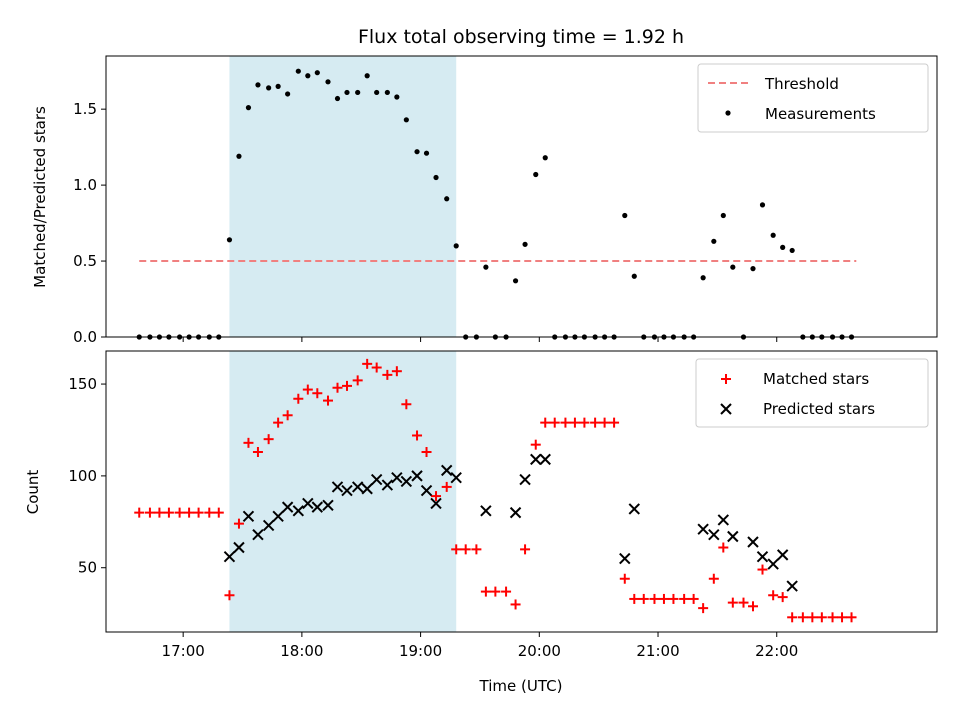 The width and height of the screenshot is (960, 724). What do you see at coordinates (183, 651) in the screenshot?
I see `bottom-x-tick-label: 17:00` at bounding box center [183, 651].